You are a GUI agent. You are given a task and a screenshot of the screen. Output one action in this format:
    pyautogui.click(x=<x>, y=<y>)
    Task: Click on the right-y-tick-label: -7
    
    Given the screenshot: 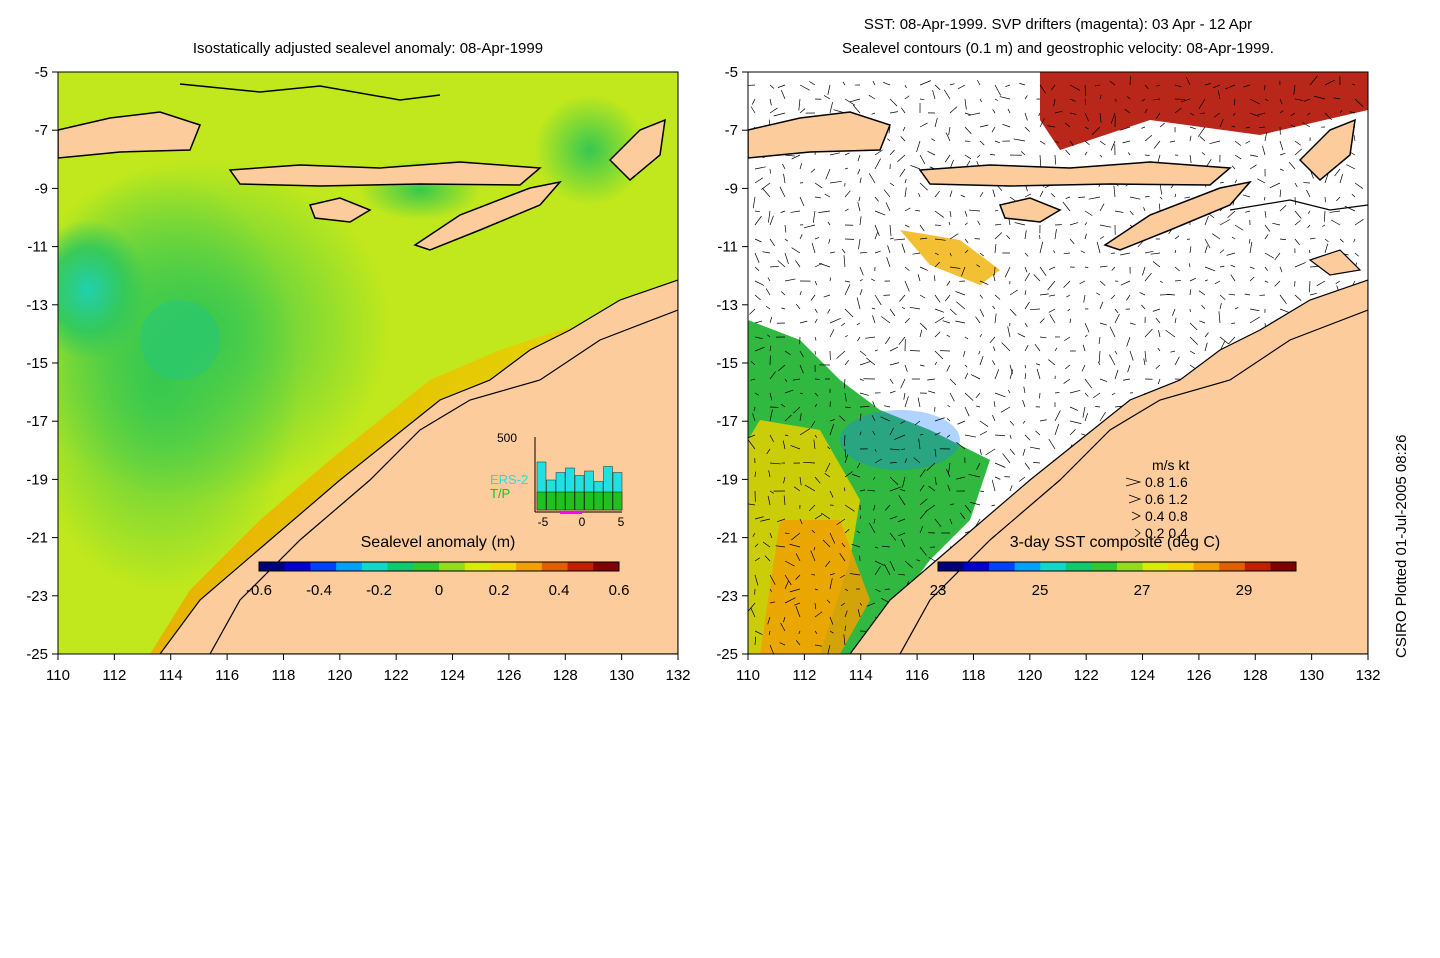 What is the action you would take?
    pyautogui.click(x=731, y=130)
    